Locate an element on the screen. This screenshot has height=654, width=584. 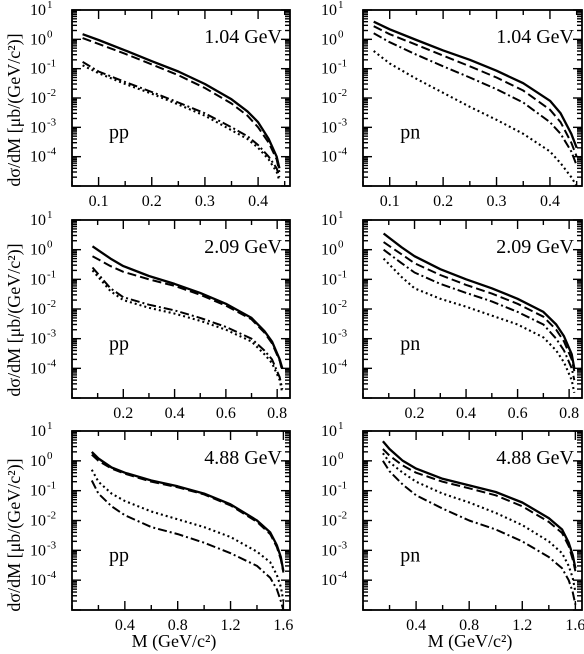
panel-1-ytick-exponent: -2 is located at coordinates (51, 93).